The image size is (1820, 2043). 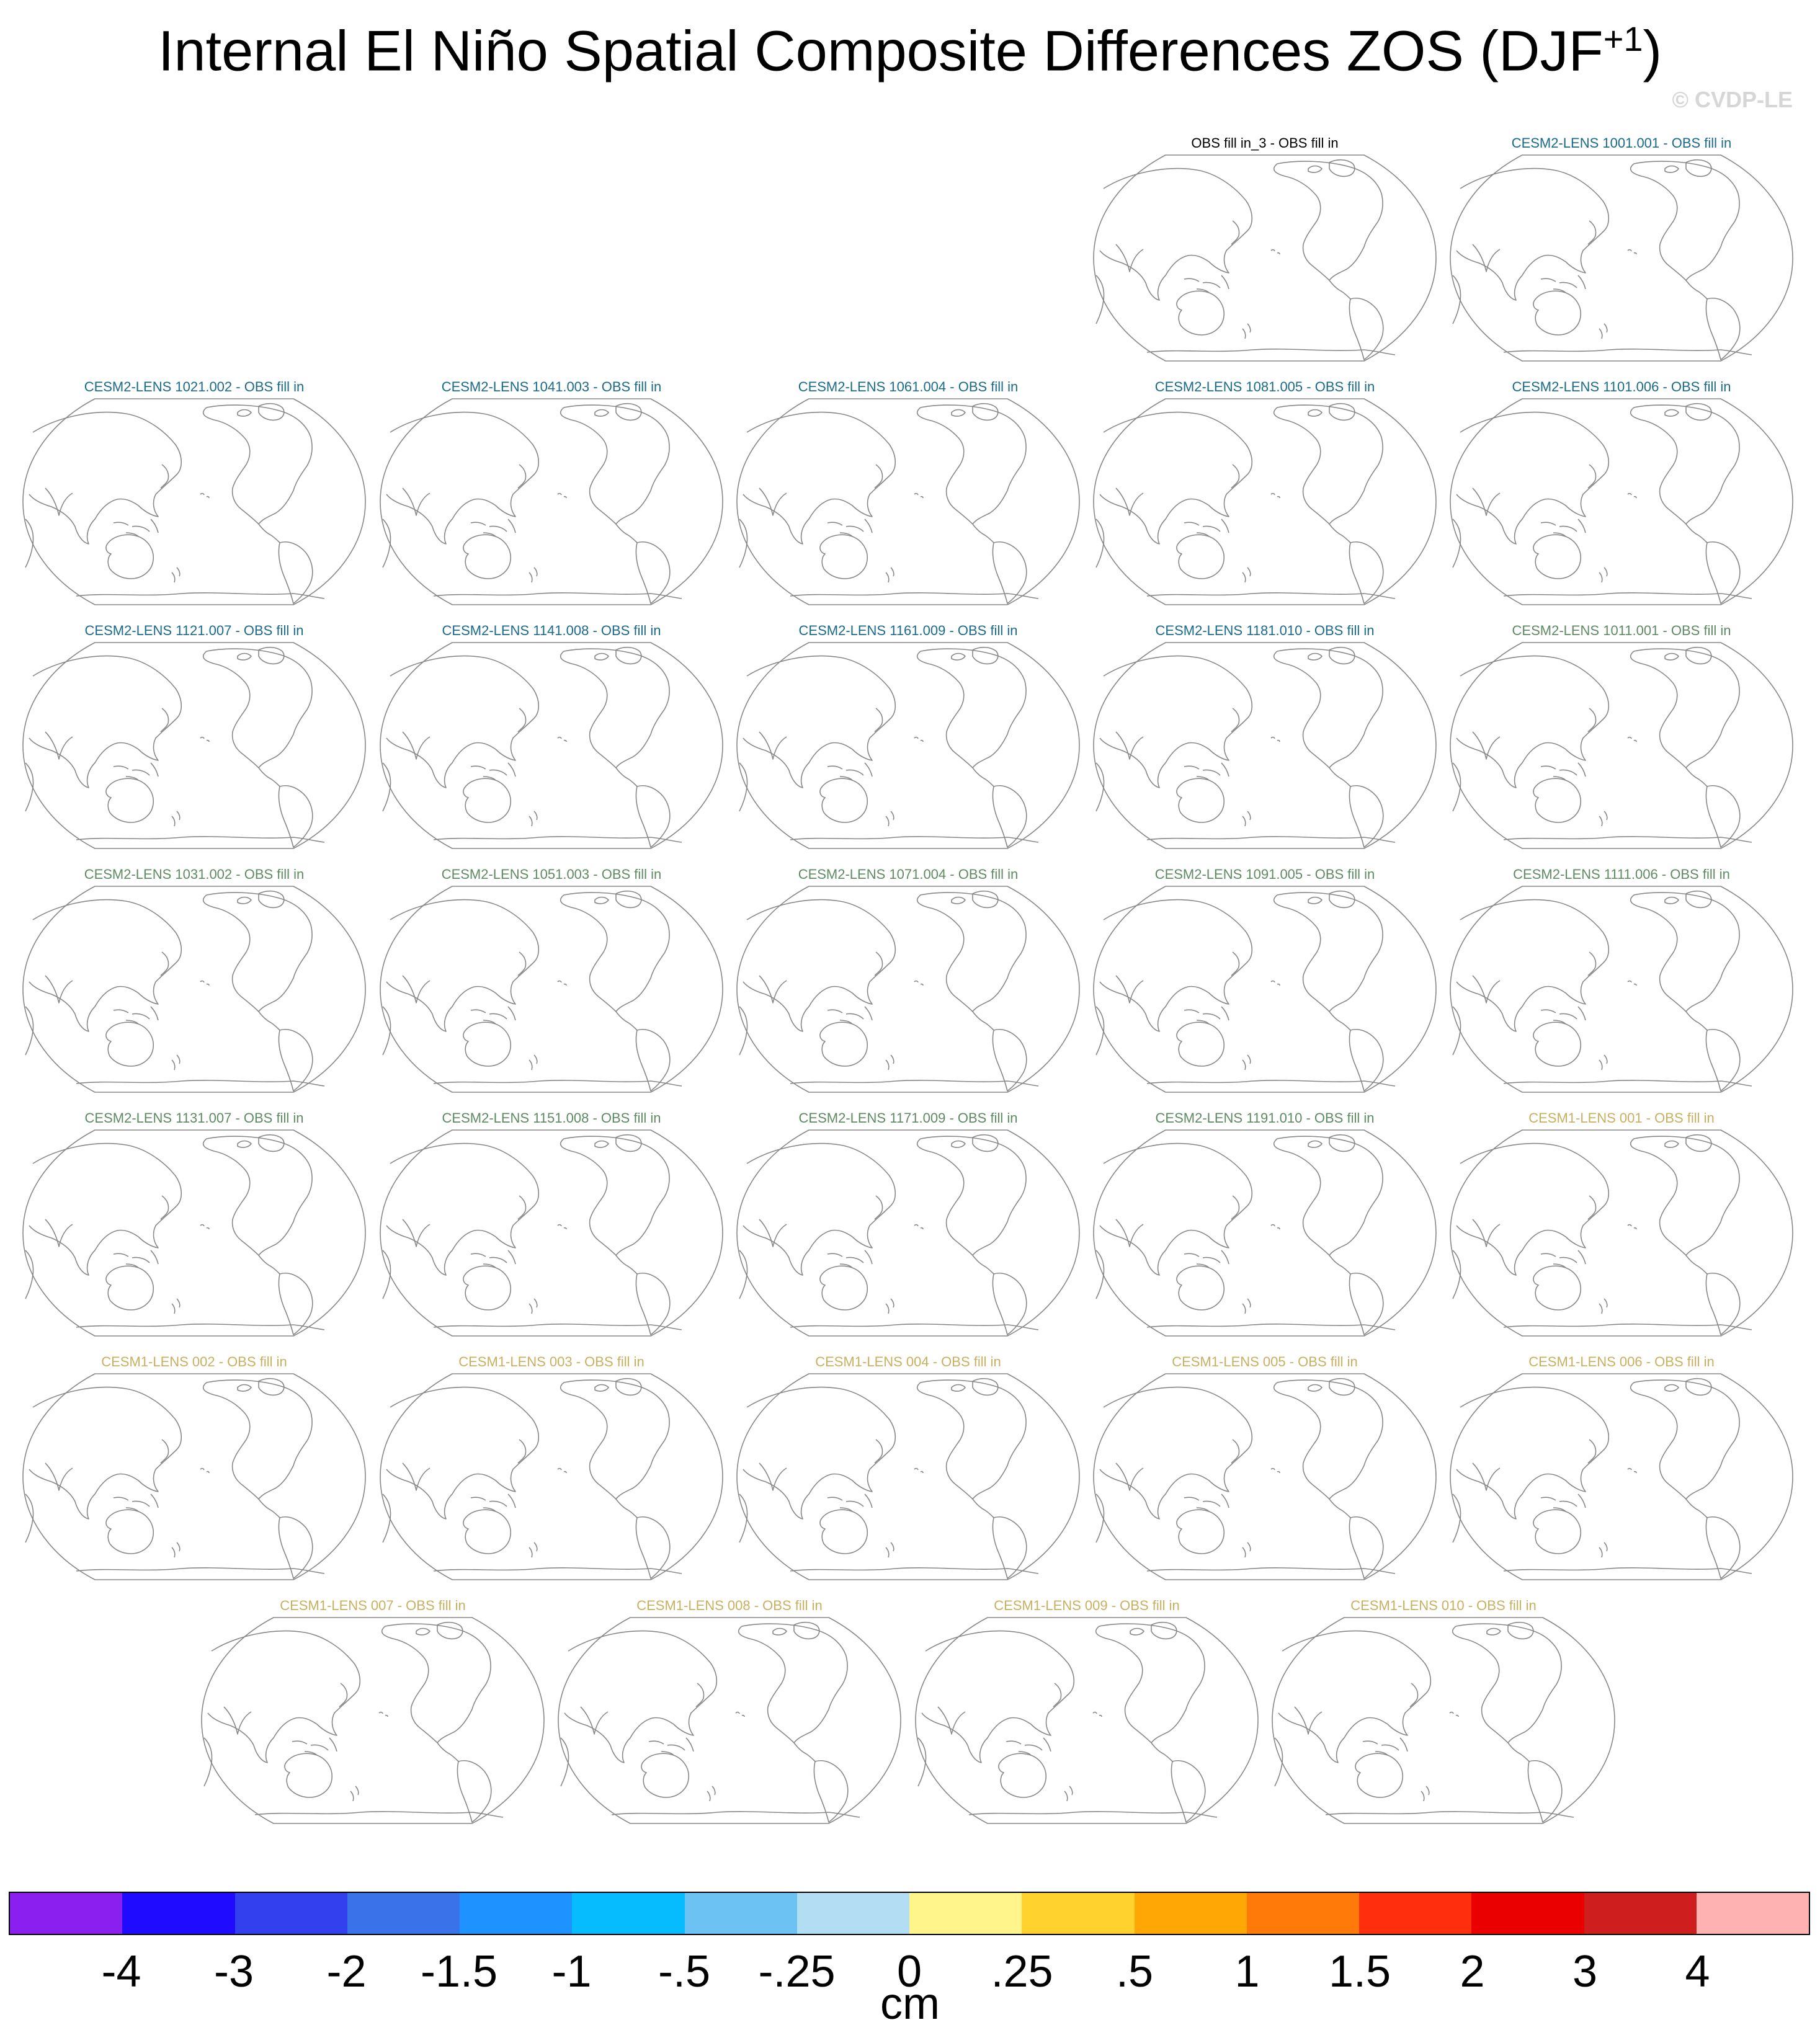 I want to click on panel-title: CESM2-LENS 1021.002 - OBS fill in, so click(x=194, y=387).